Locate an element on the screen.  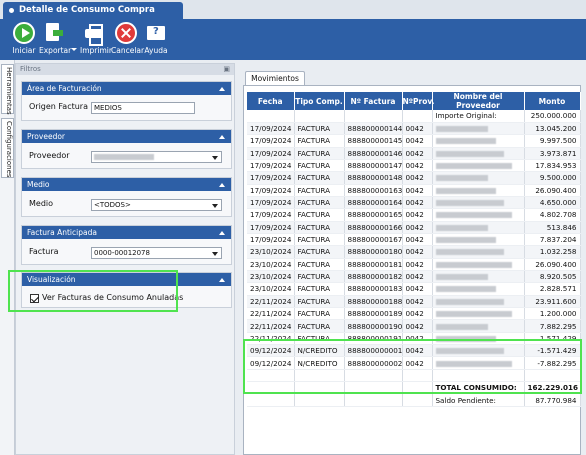
exportar-button: Exportar is located at coordinates (55, 38).